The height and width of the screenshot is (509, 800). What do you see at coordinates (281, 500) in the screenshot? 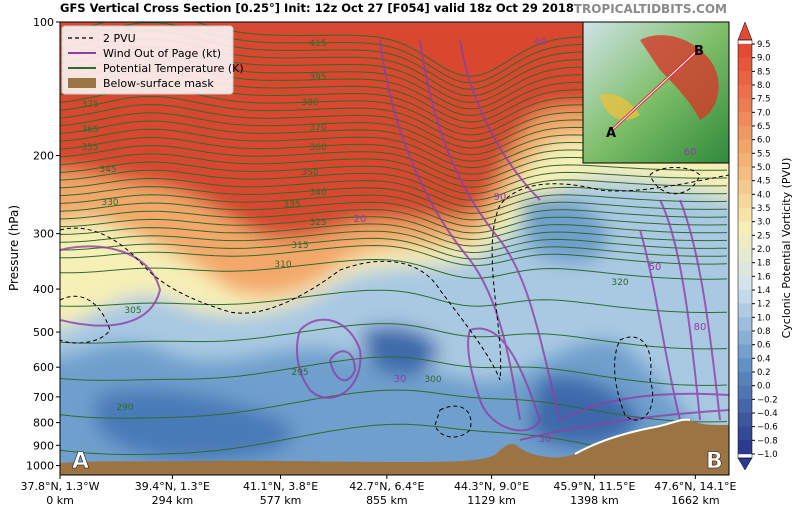
I see `x-tick-label: 577 km` at bounding box center [281, 500].